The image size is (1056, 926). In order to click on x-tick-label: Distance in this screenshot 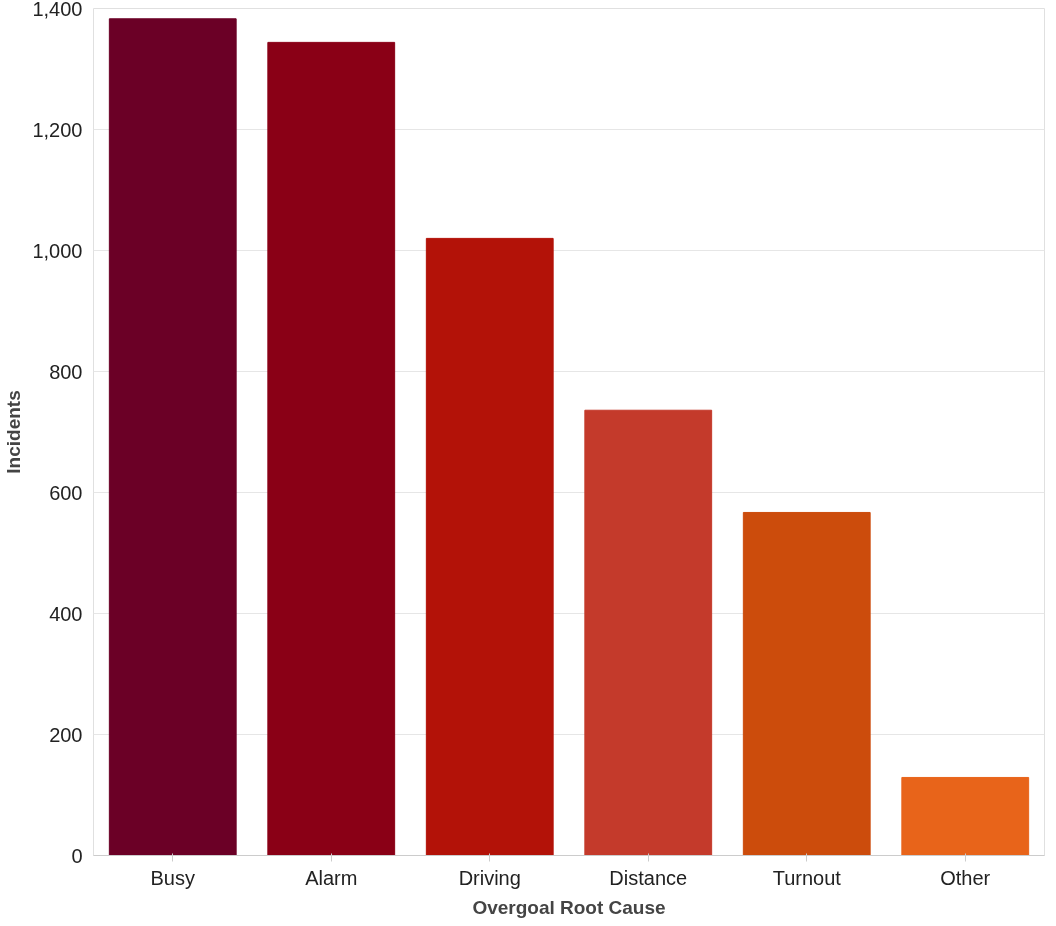, I will do `click(648, 877)`.